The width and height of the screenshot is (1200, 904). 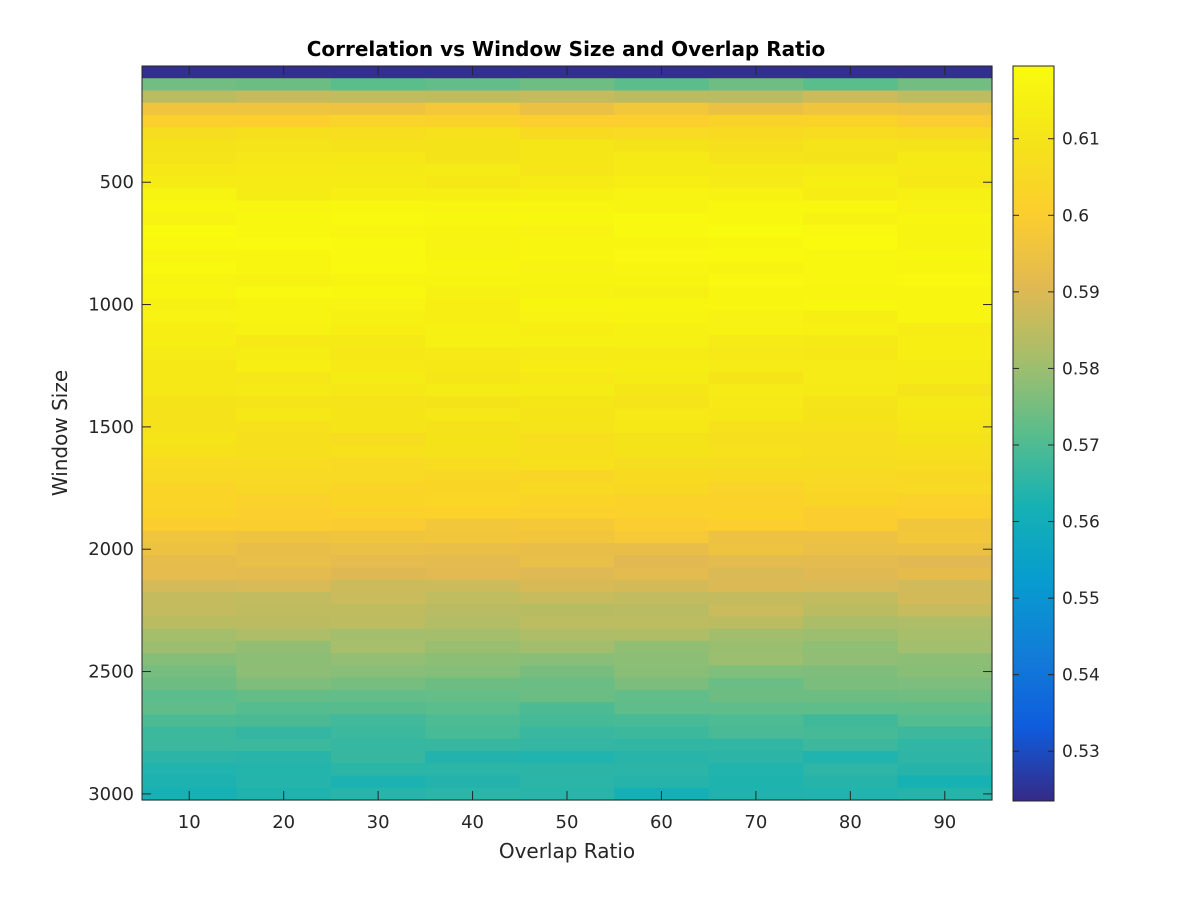 I want to click on colorbar-tick-label: 0.58, so click(x=1081, y=369).